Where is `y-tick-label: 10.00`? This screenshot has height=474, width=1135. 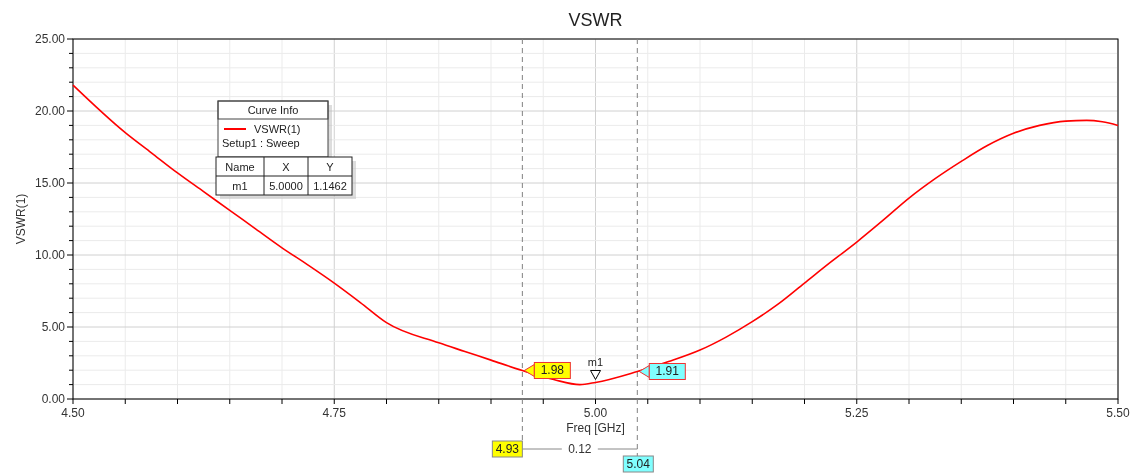
y-tick-label: 10.00 is located at coordinates (50, 255).